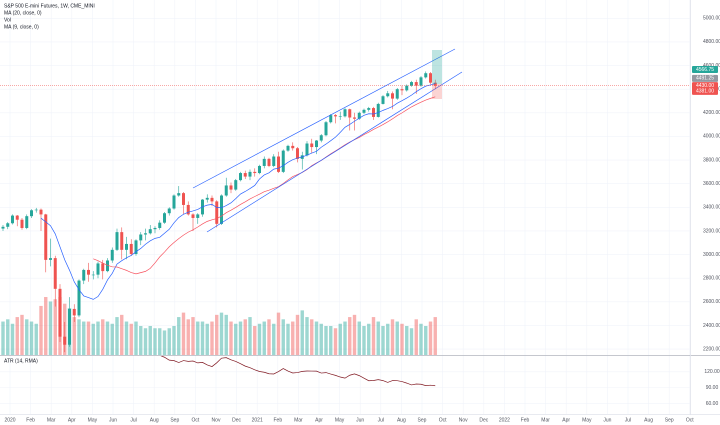  Describe the element at coordinates (21, 27) in the screenshot. I see `indicator-legend: MA (9, close, 0)` at that location.